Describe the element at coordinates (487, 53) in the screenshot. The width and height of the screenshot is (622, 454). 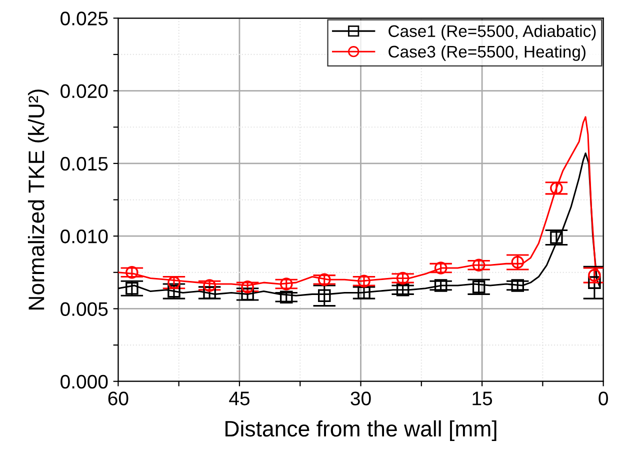
I see `legend-label: Case3 (Re=5500, Heating)` at that location.